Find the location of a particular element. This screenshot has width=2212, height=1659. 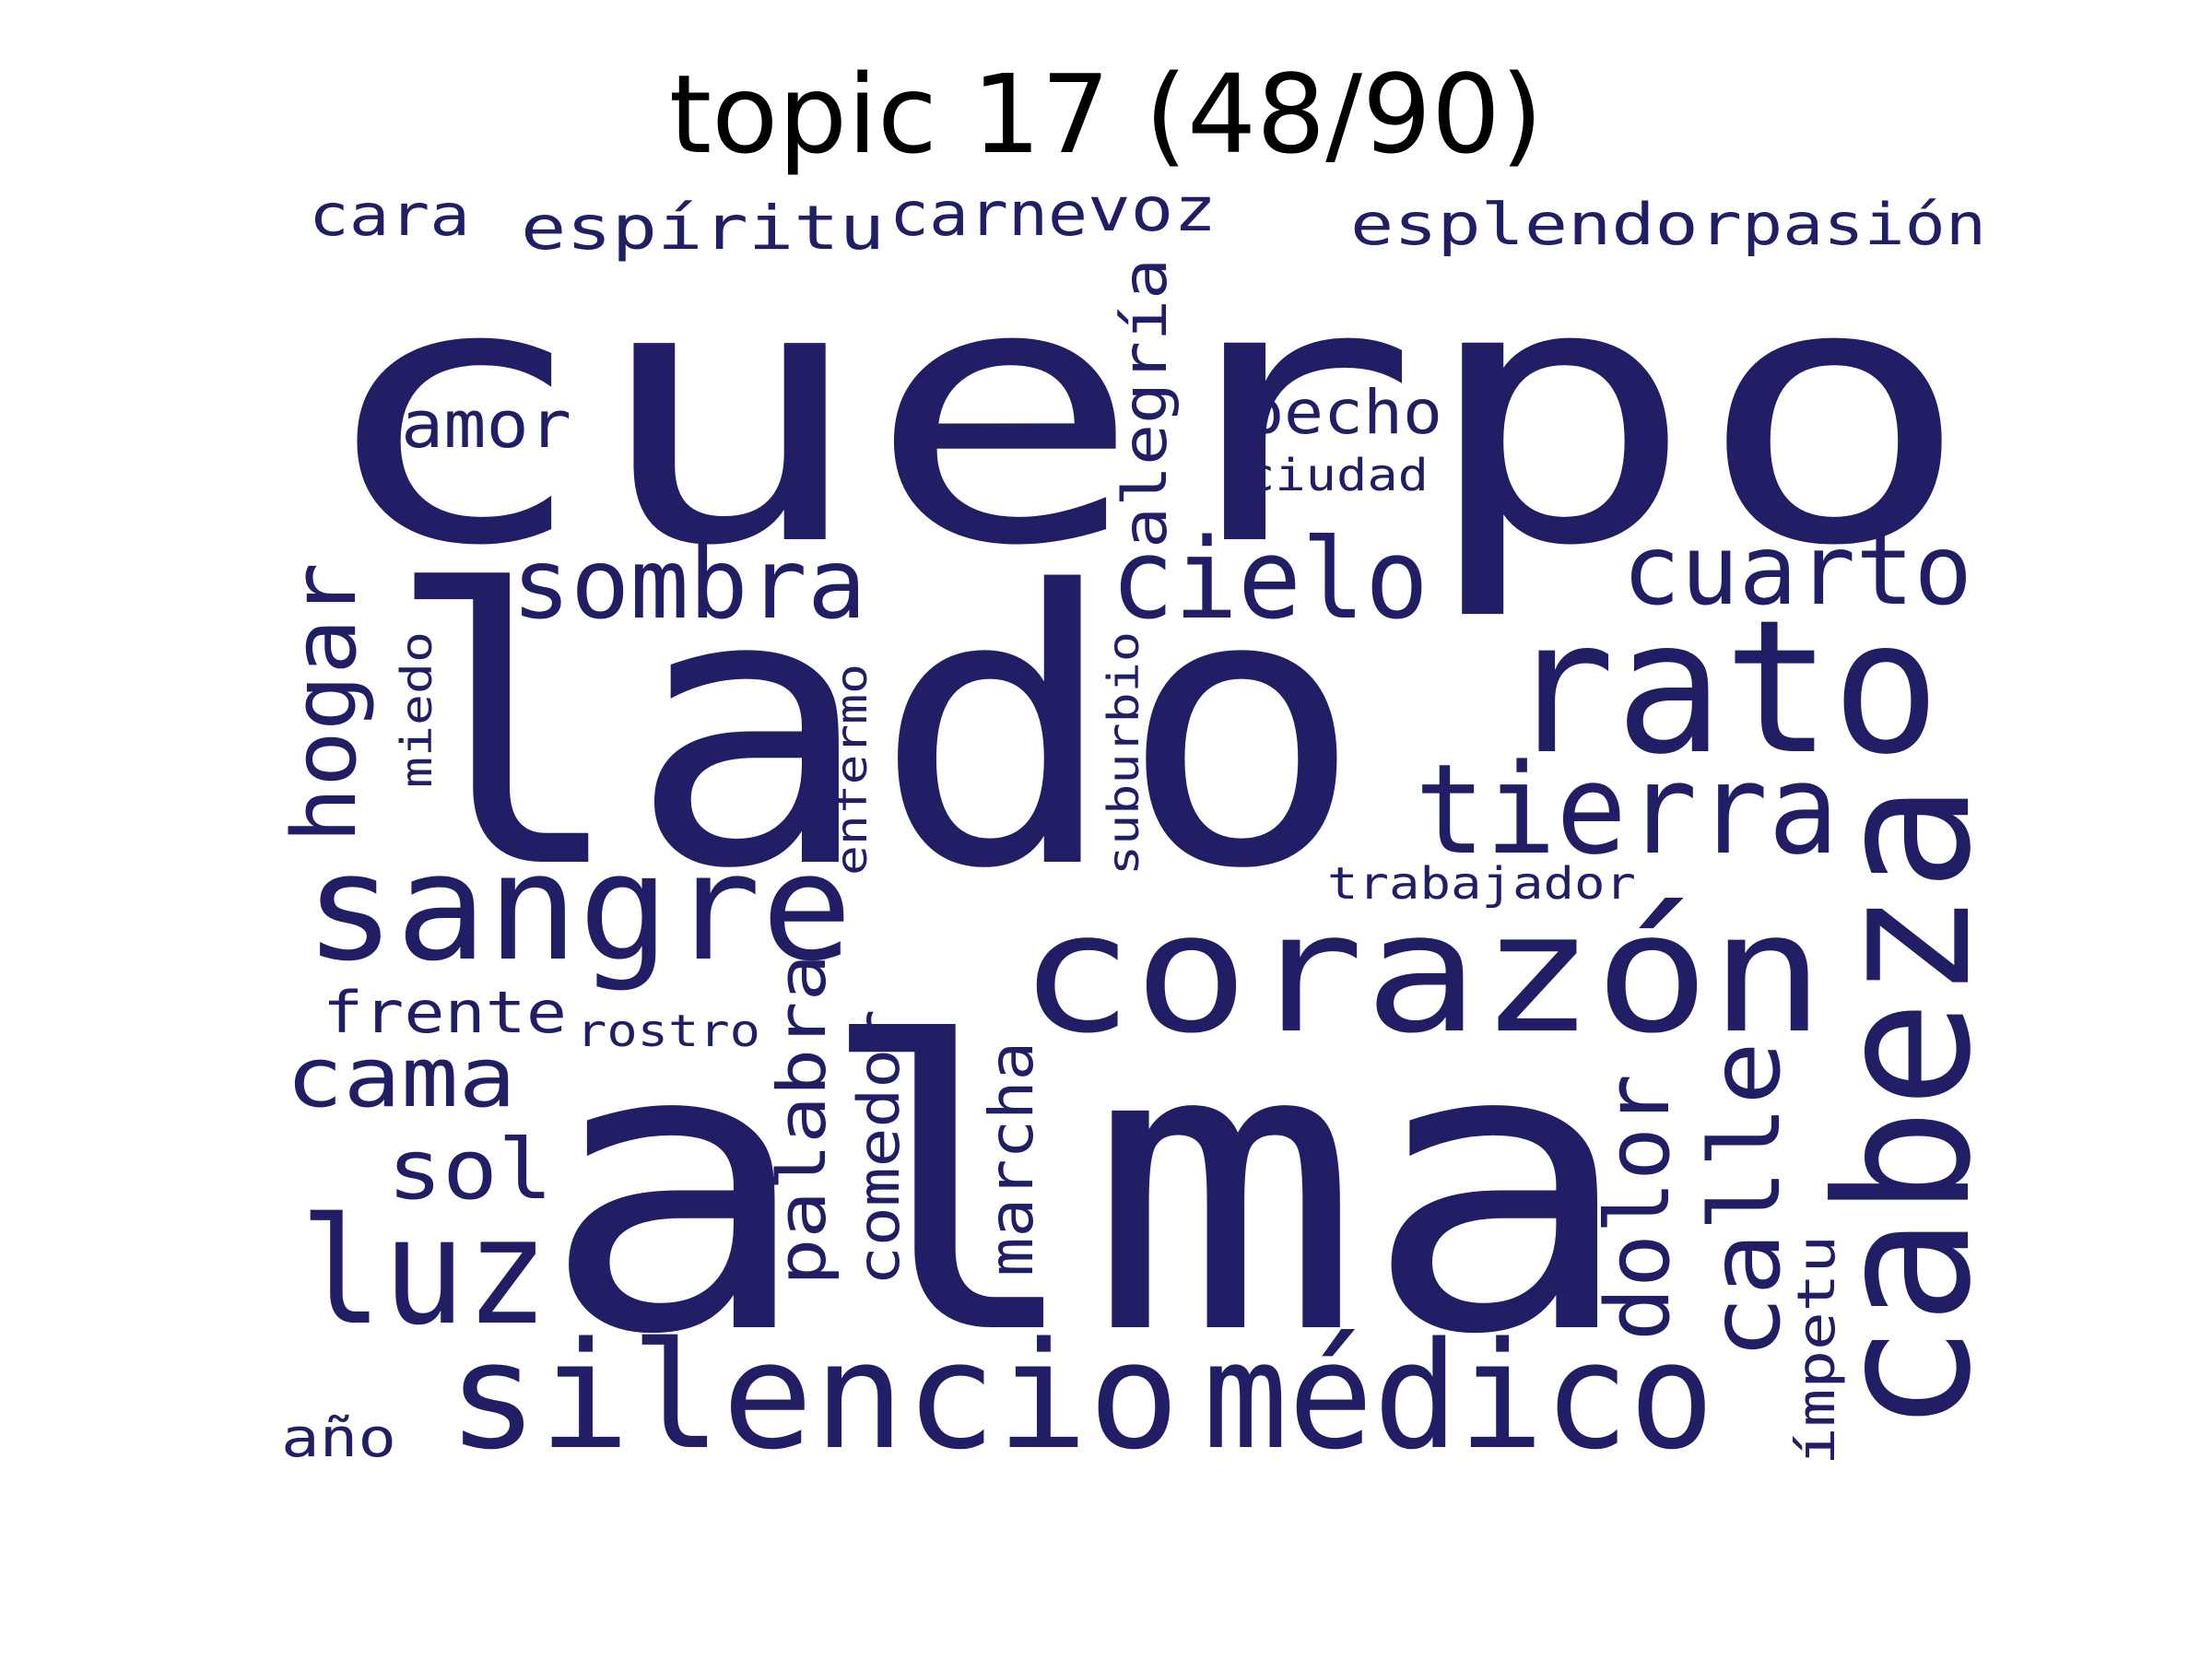

word-lado: lado is located at coordinates (873, 731).